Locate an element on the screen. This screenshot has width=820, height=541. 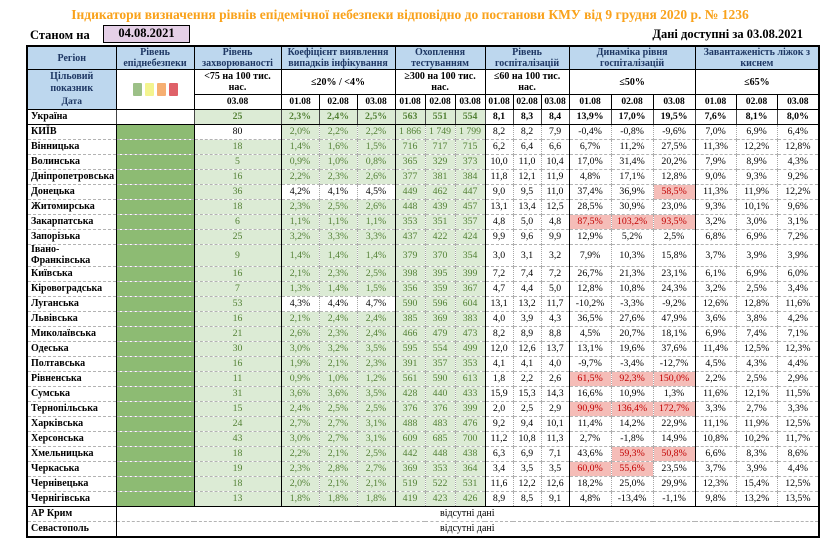
value-cell: 11,0 is located at coordinates (527, 162).